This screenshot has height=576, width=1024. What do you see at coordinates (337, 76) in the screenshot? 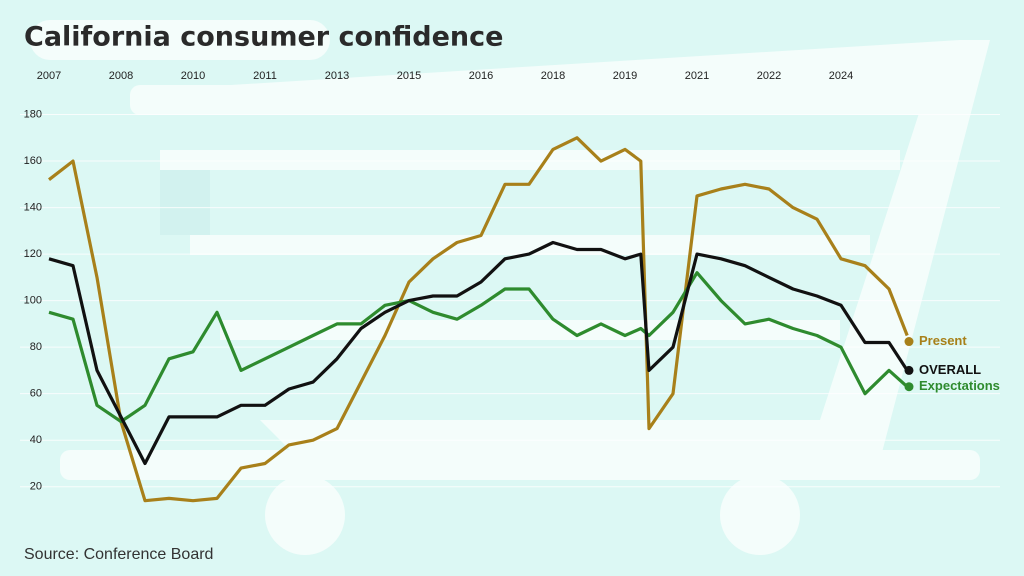
I see `x-tick-label: 2013` at bounding box center [337, 76].